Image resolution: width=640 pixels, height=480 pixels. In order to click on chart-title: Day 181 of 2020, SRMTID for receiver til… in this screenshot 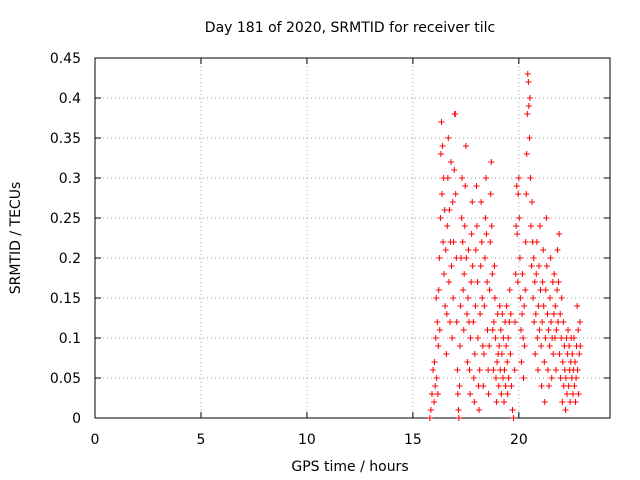, I will do `click(350, 28)`.